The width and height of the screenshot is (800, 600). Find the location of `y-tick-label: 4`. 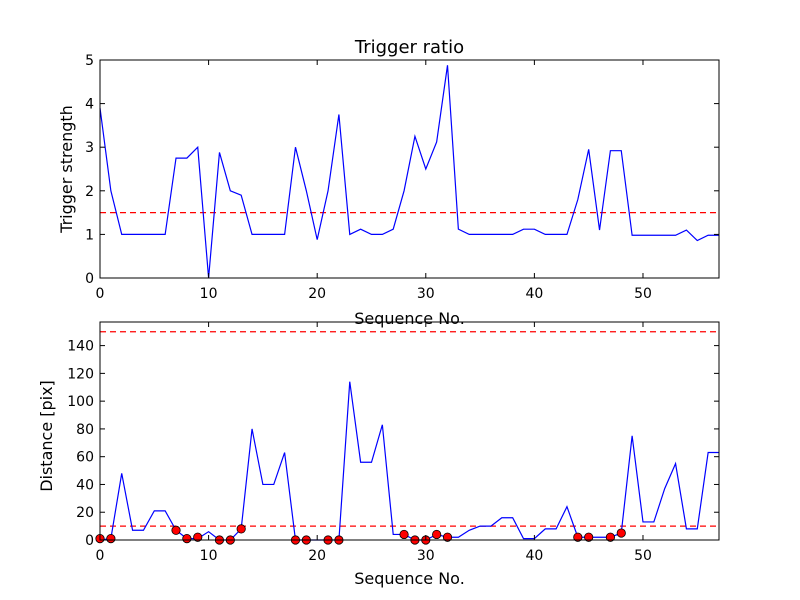

y-tick-label: 4 is located at coordinates (89, 105).